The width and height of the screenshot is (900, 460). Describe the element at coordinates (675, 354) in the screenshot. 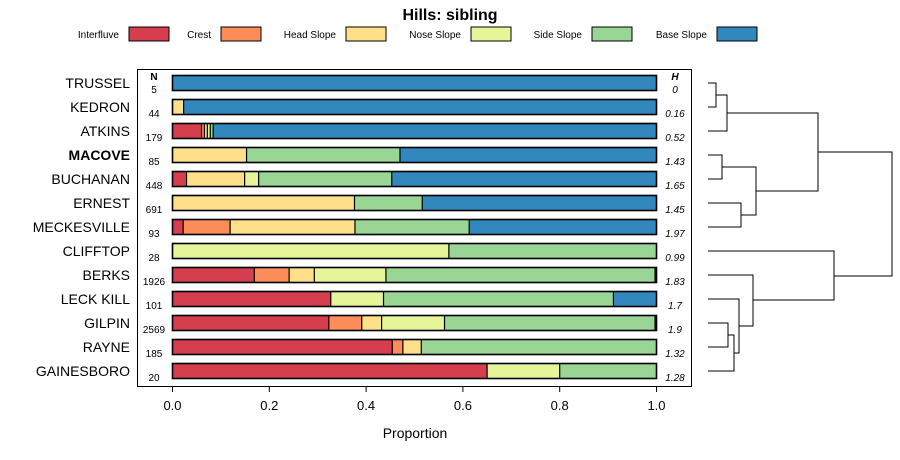

I see `h-value: 1.32` at that location.